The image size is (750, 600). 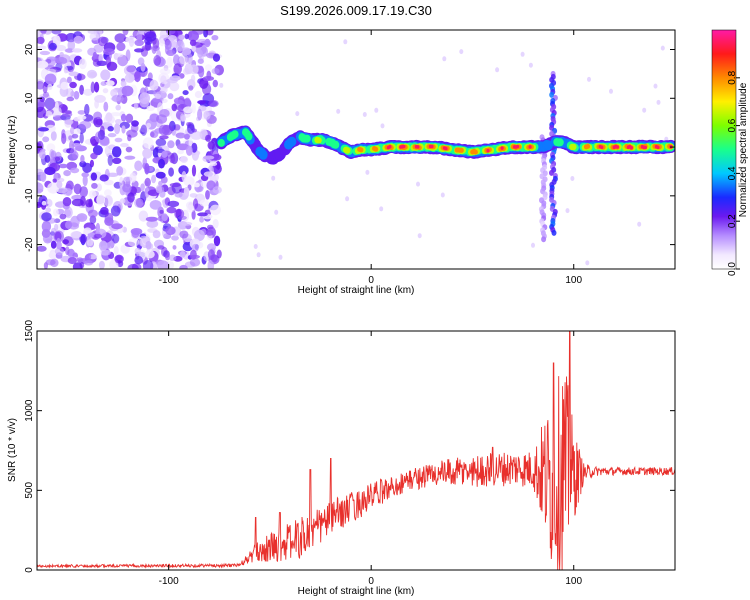 What do you see at coordinates (29, 50) in the screenshot?
I see `y-tick-label: 20` at bounding box center [29, 50].